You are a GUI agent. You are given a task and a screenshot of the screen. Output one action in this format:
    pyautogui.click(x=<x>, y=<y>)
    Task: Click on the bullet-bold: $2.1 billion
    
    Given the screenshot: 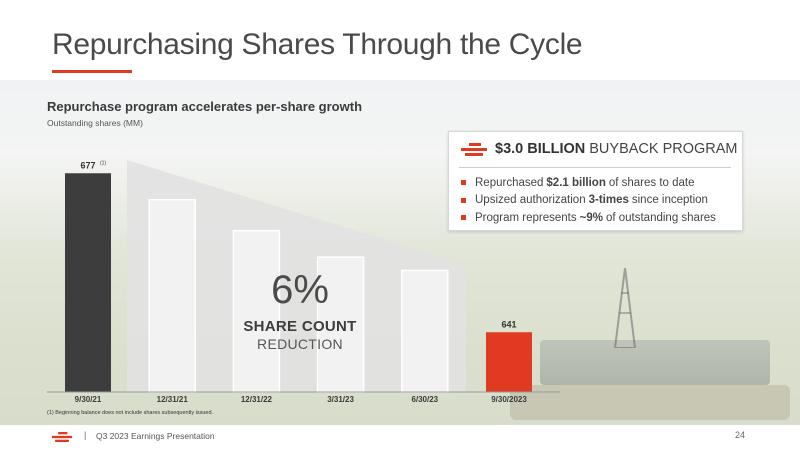 What is the action you would take?
    pyautogui.click(x=576, y=182)
    